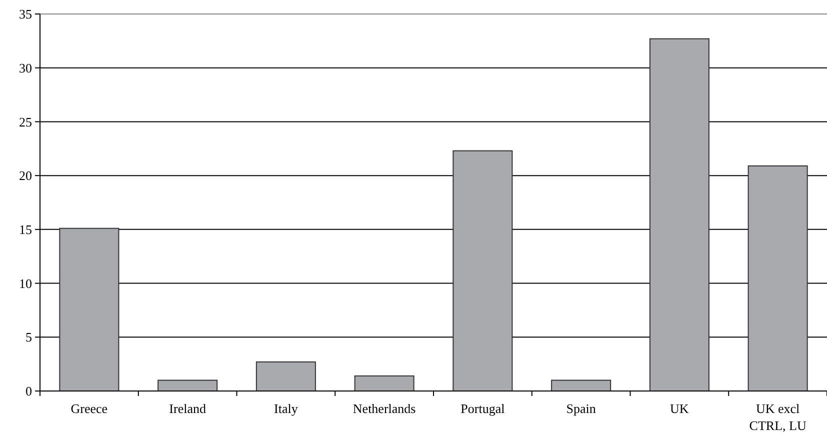 The width and height of the screenshot is (827, 445). Describe the element at coordinates (29, 337) in the screenshot. I see `y-tick-label: 5` at that location.